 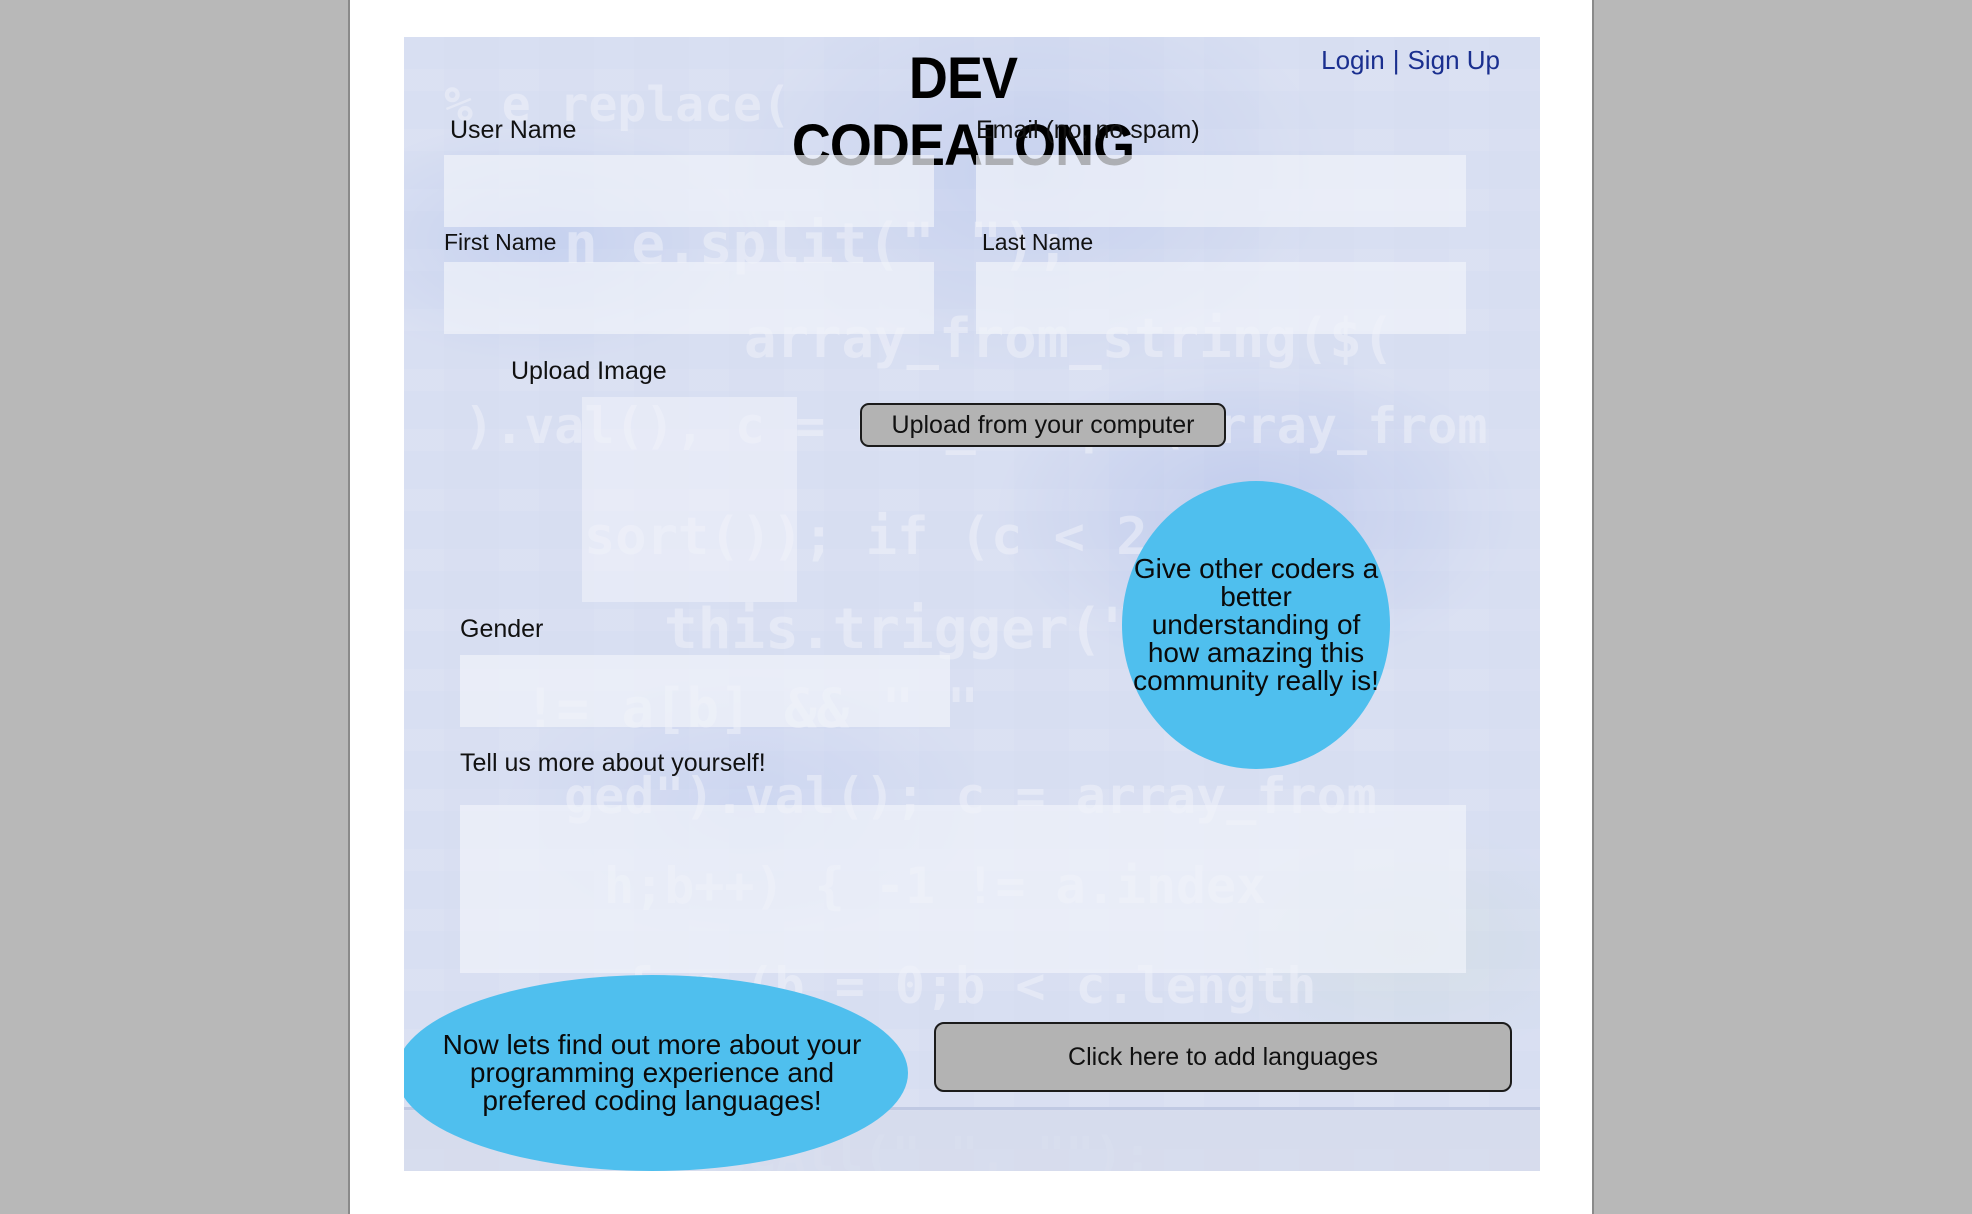 I want to click on auth-links: Login | Sign Up, so click(x=1410, y=60).